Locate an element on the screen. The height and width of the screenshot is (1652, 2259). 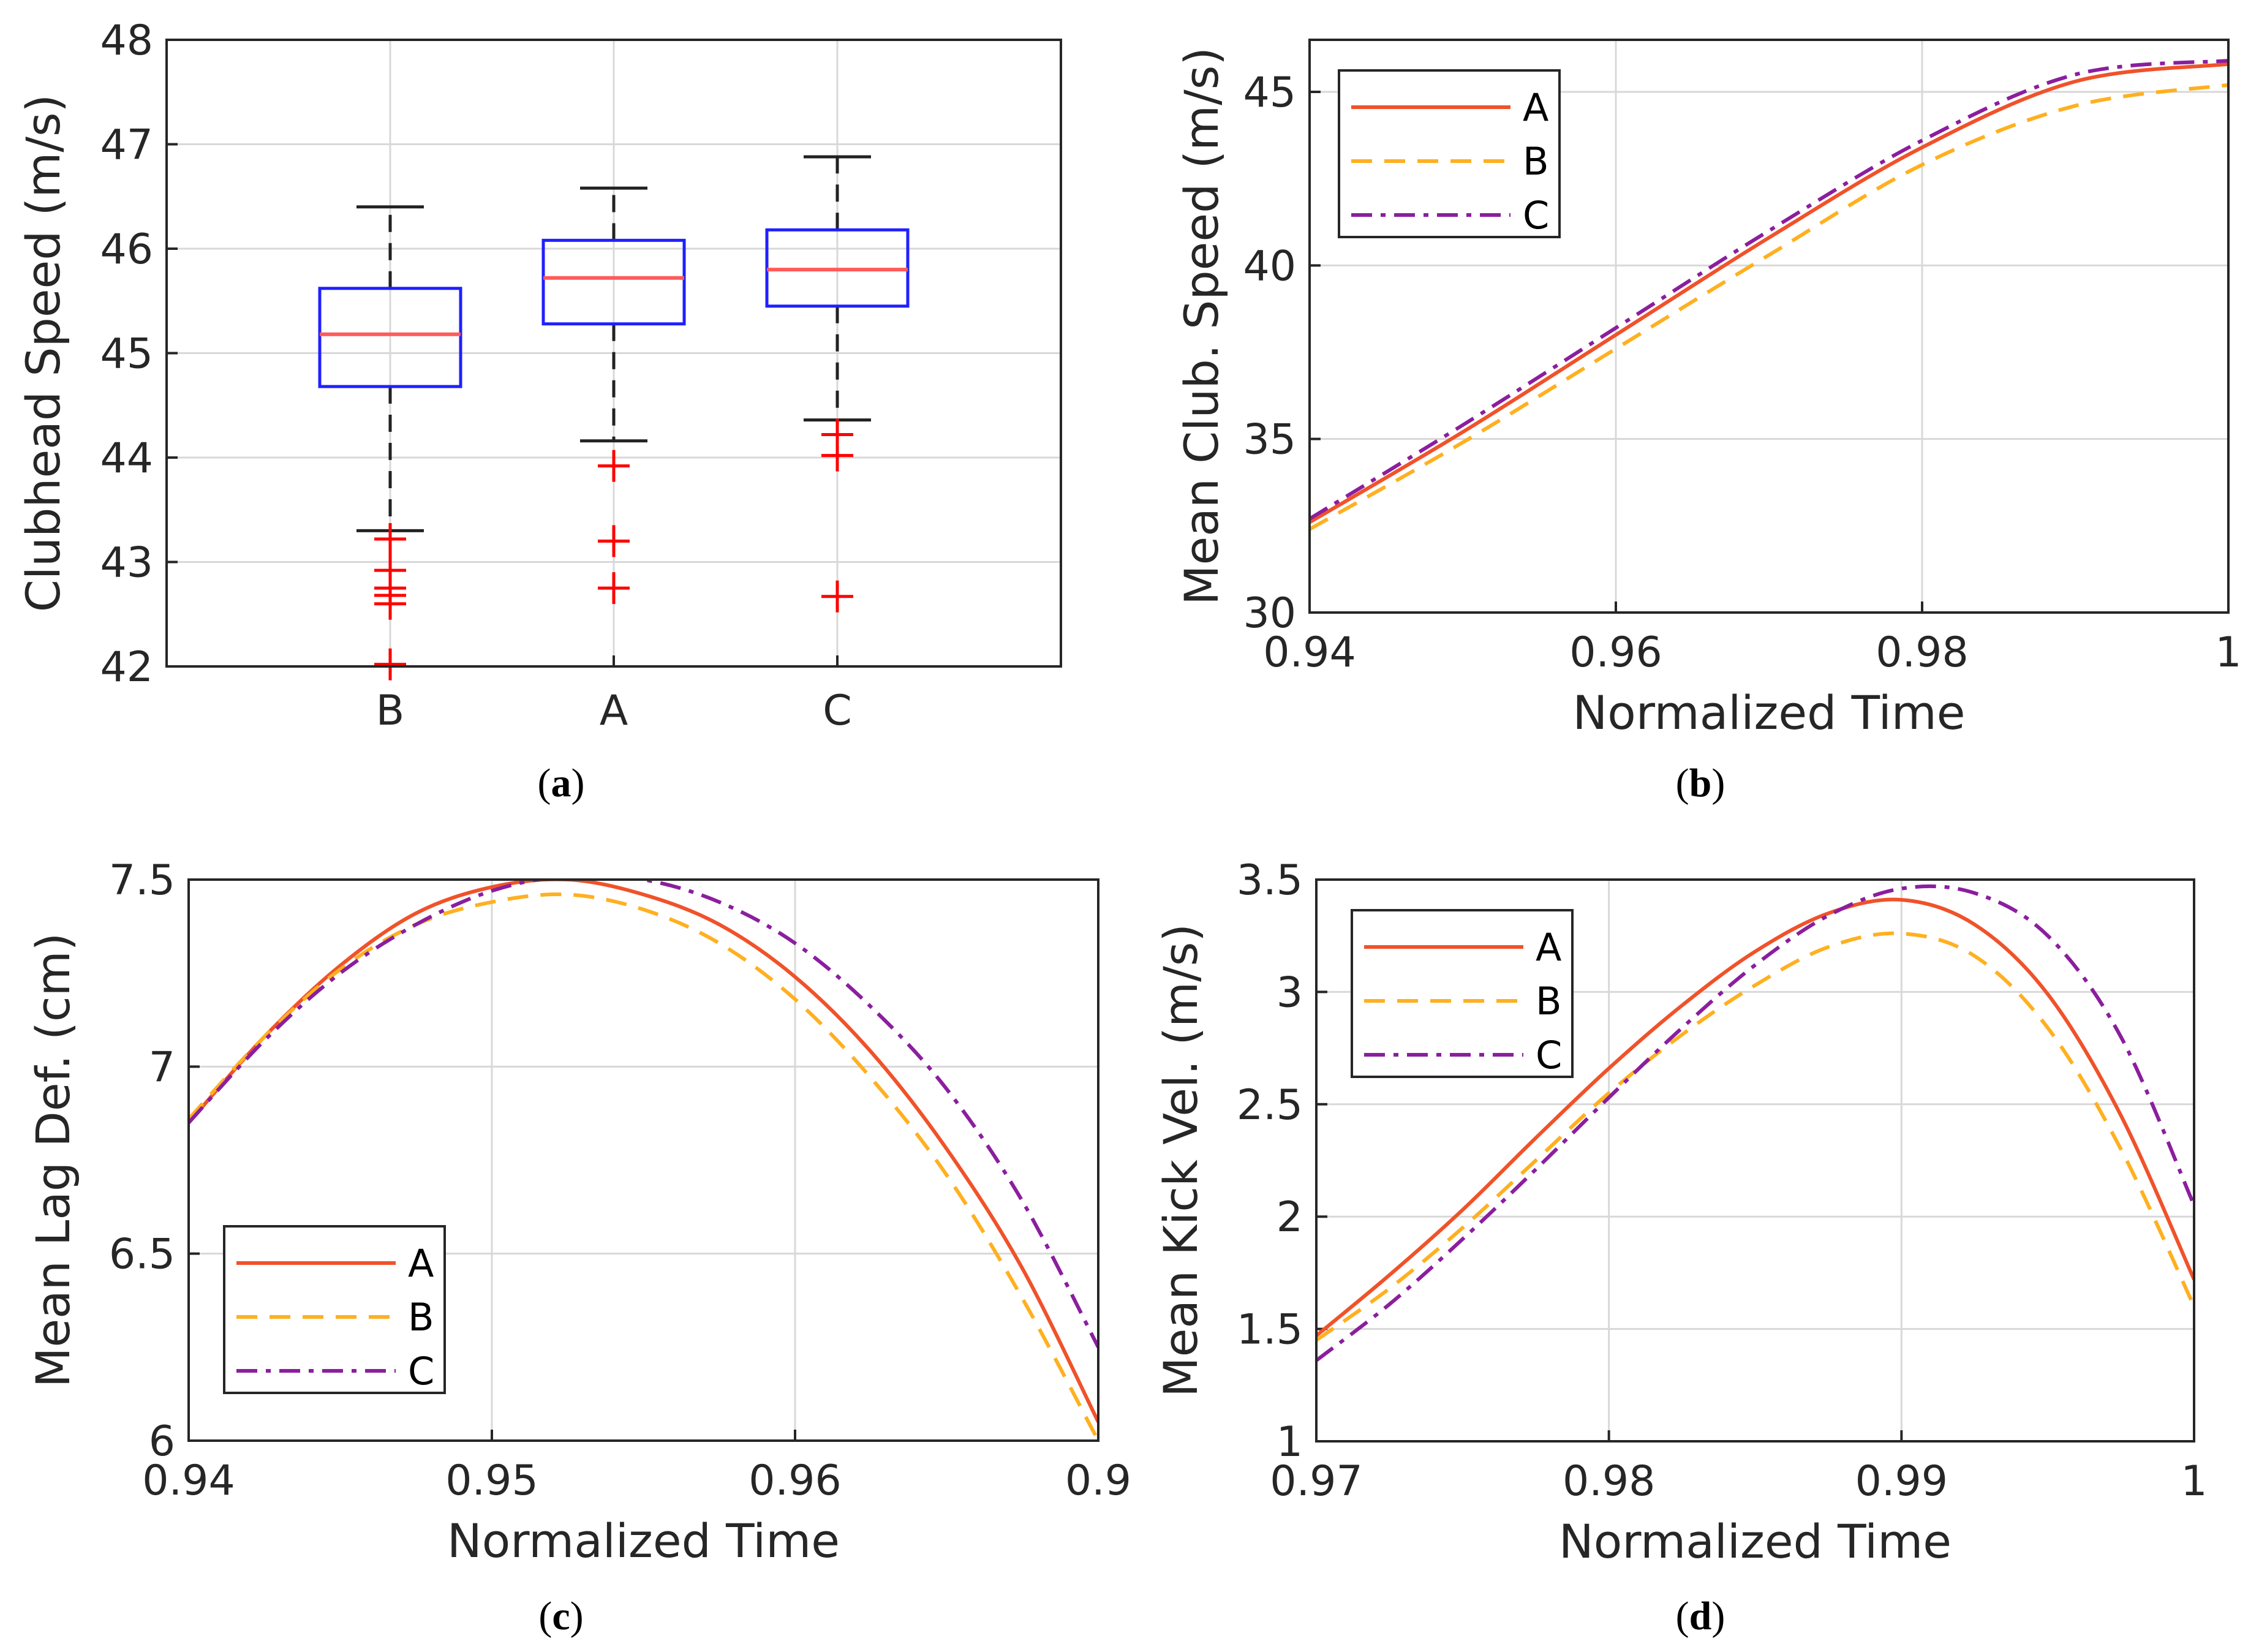
y-tick-label: 2 is located at coordinates (1290, 1217).